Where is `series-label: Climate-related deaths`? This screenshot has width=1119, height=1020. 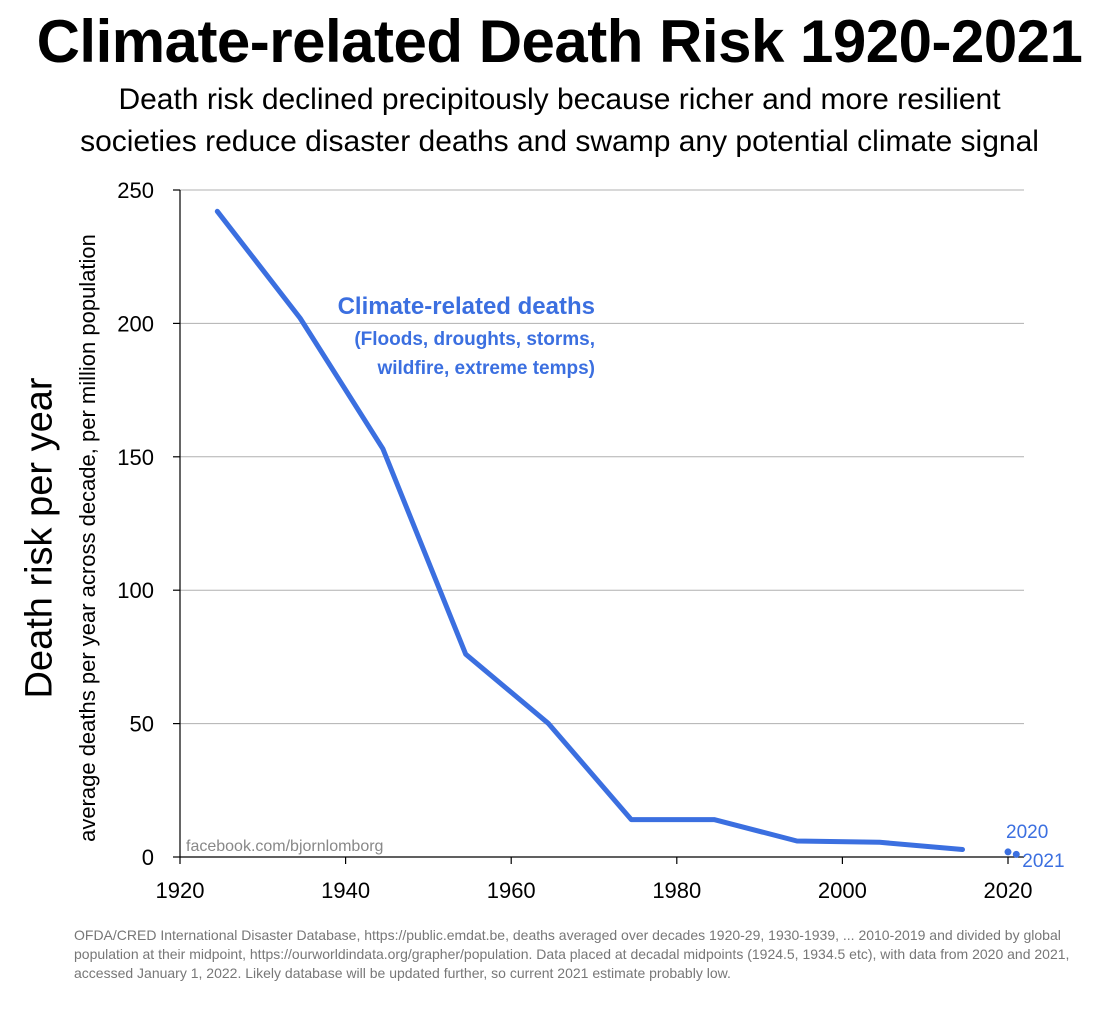 series-label: Climate-related deaths is located at coordinates (466, 306).